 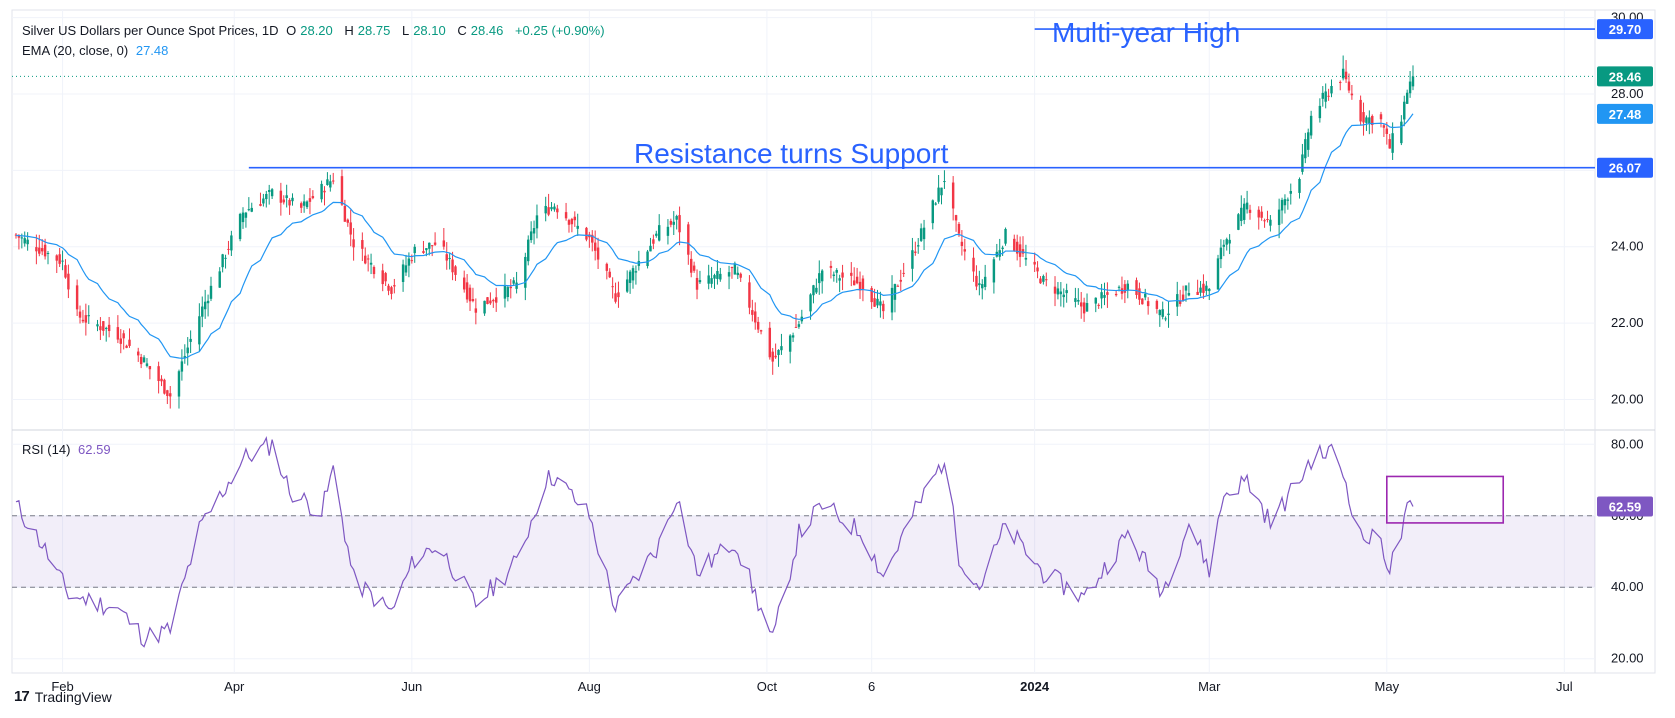 What do you see at coordinates (1625, 76) in the screenshot?
I see `price-axis-label: 28.46` at bounding box center [1625, 76].